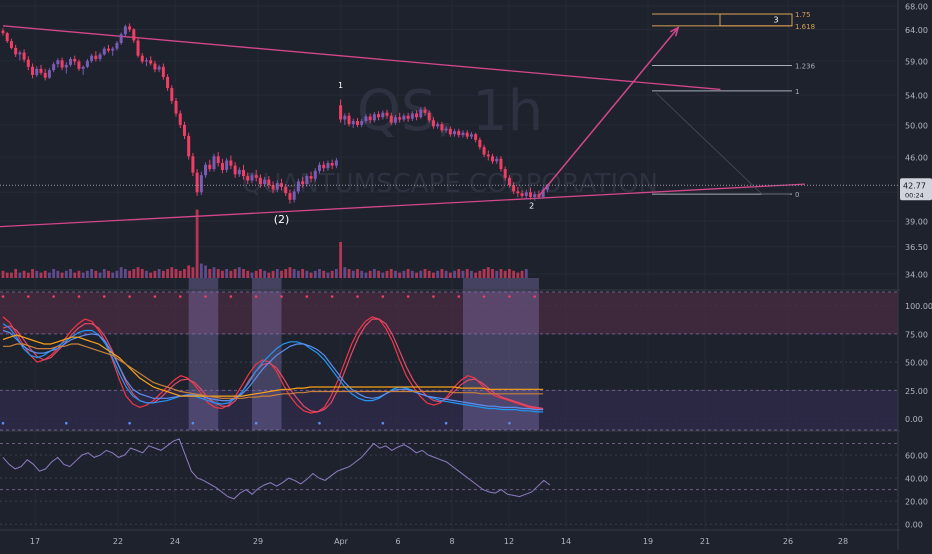 Image resolution: width=932 pixels, height=554 pixels. I want to click on time-tick-label: 14, so click(566, 541).